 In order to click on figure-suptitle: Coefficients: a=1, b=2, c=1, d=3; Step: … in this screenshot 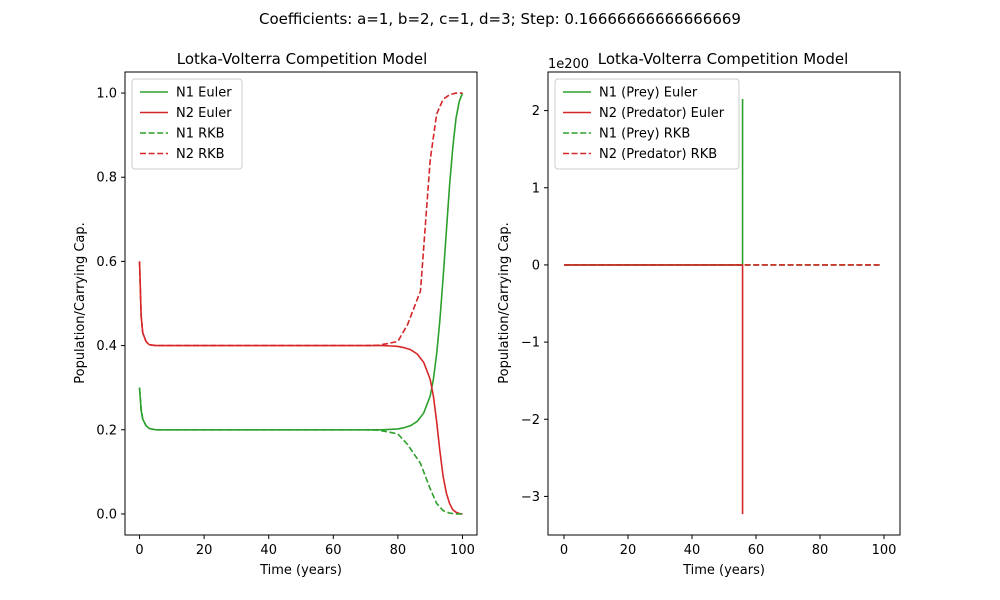, I will do `click(500, 19)`.